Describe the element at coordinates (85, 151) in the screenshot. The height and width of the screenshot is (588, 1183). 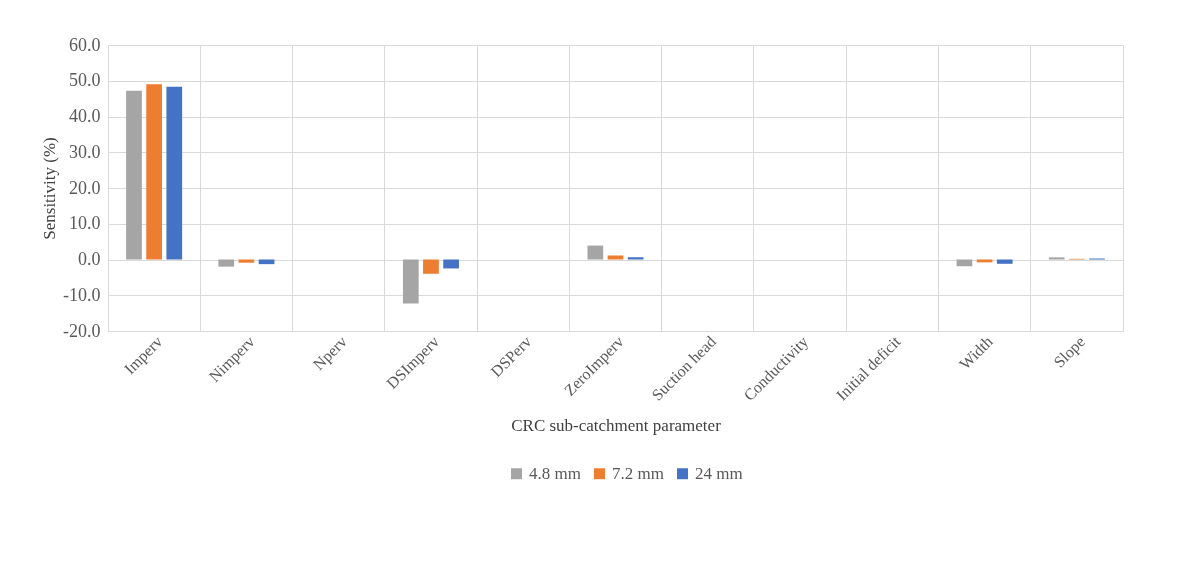
I see `y-tick-label: 30.0` at that location.